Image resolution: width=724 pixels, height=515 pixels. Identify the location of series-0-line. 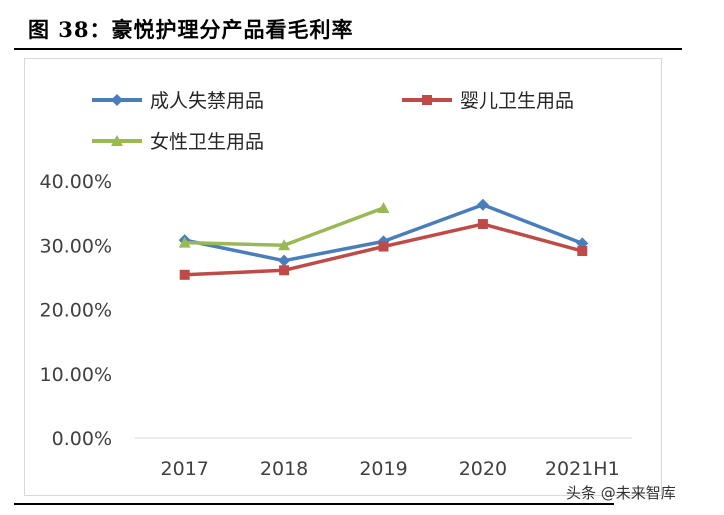
(383, 233).